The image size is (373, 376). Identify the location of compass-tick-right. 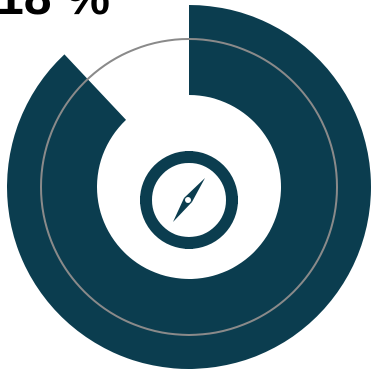
(233, 200).